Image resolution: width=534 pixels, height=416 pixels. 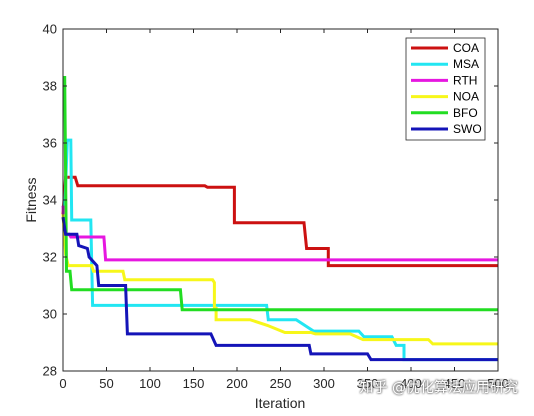 What do you see at coordinates (150, 383) in the screenshot?
I see `x-tick-label: 100` at bounding box center [150, 383].